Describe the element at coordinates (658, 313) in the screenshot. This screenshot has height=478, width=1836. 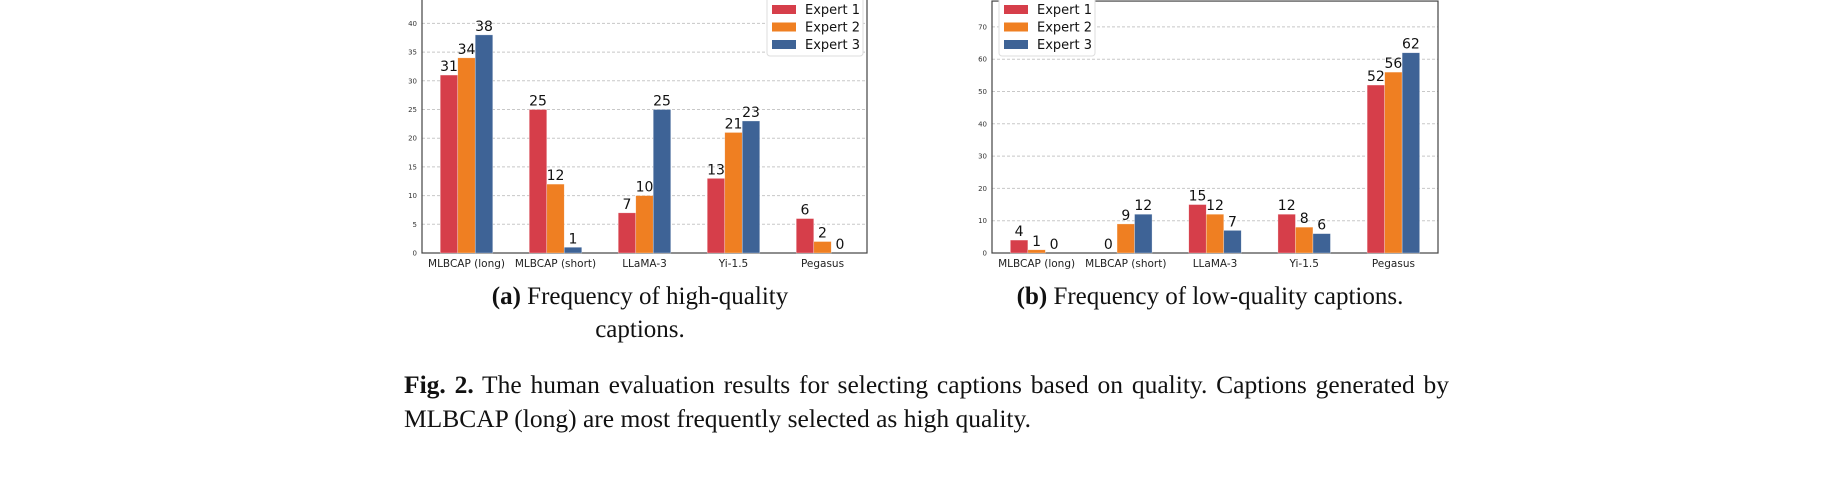
I see `subfigure-caption-a-text: Frequency of high-quality captions.` at that location.